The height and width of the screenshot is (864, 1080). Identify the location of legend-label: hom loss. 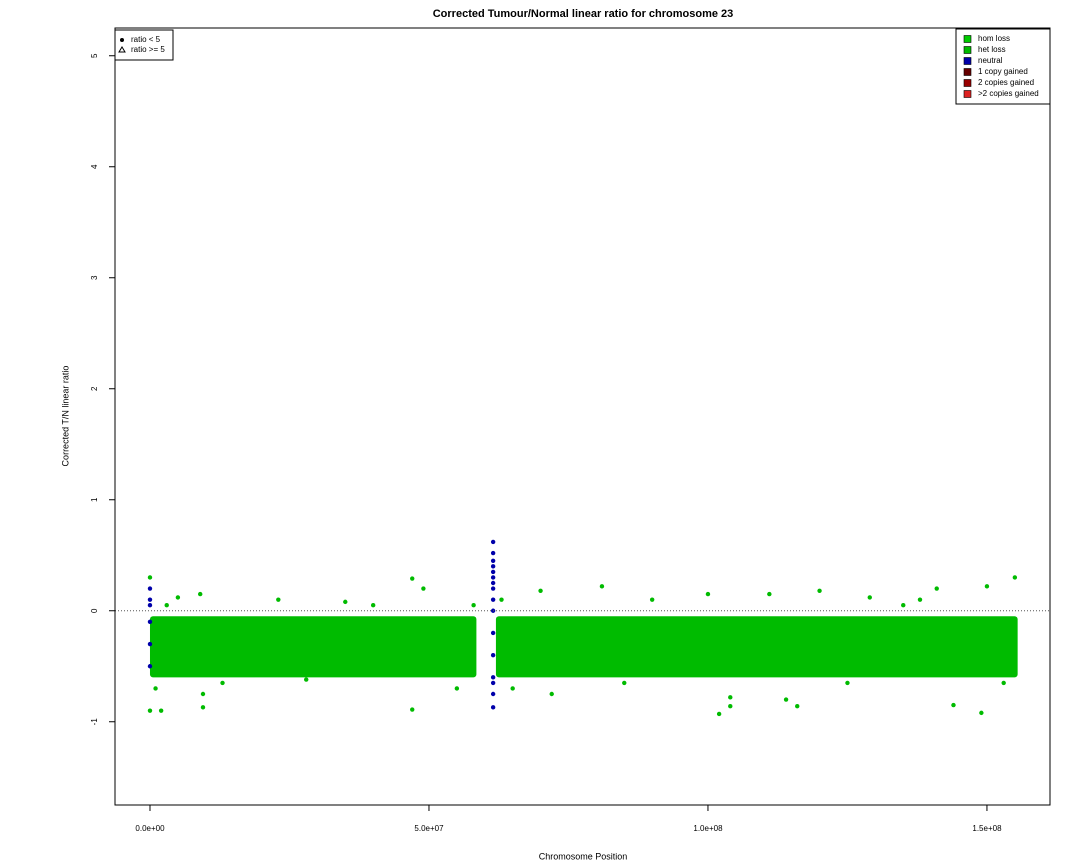
(994, 38).